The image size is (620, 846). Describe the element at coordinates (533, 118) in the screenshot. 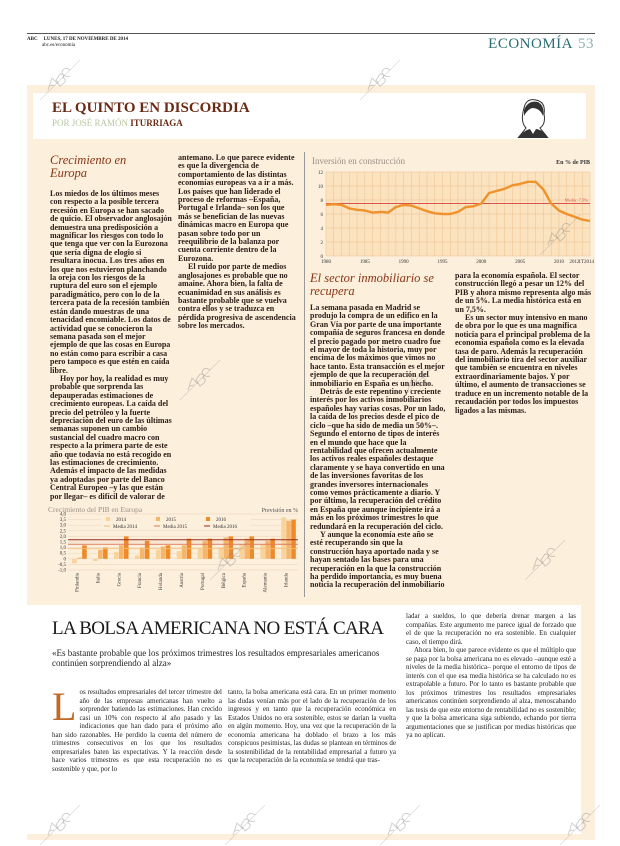

I see `author-portrait` at that location.